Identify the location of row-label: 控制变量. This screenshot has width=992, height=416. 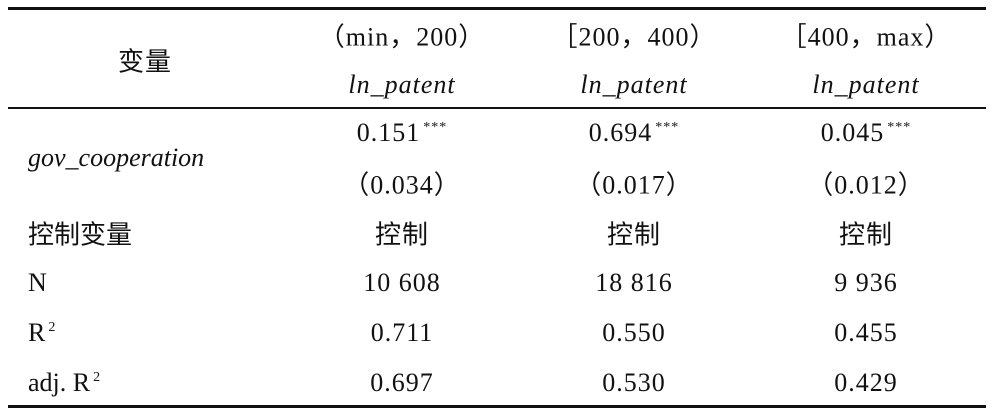
(80, 235).